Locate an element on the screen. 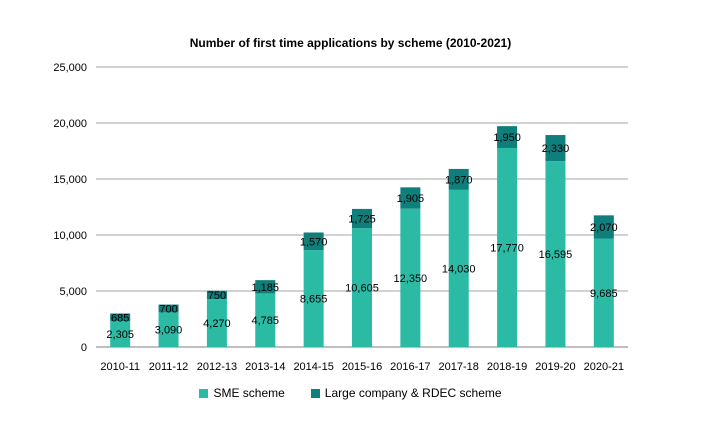 The width and height of the screenshot is (701, 422). x-tick-label: 2016-17 is located at coordinates (410, 367).